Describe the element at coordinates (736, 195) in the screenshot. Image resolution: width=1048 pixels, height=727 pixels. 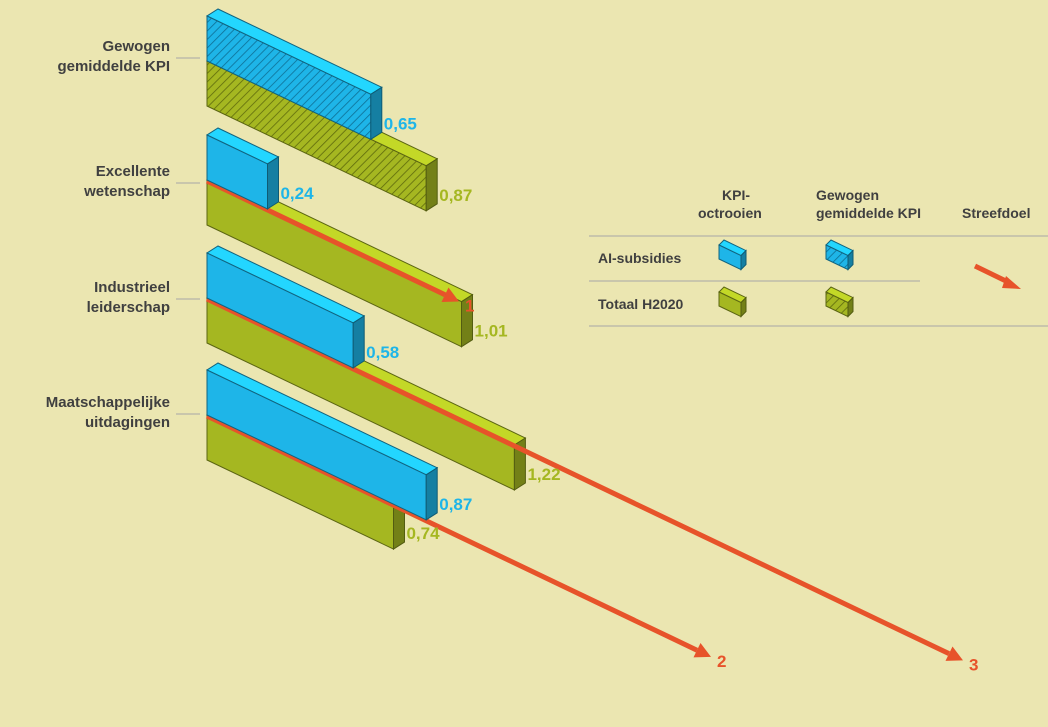
I see `legend-header-line: KPI-` at that location.